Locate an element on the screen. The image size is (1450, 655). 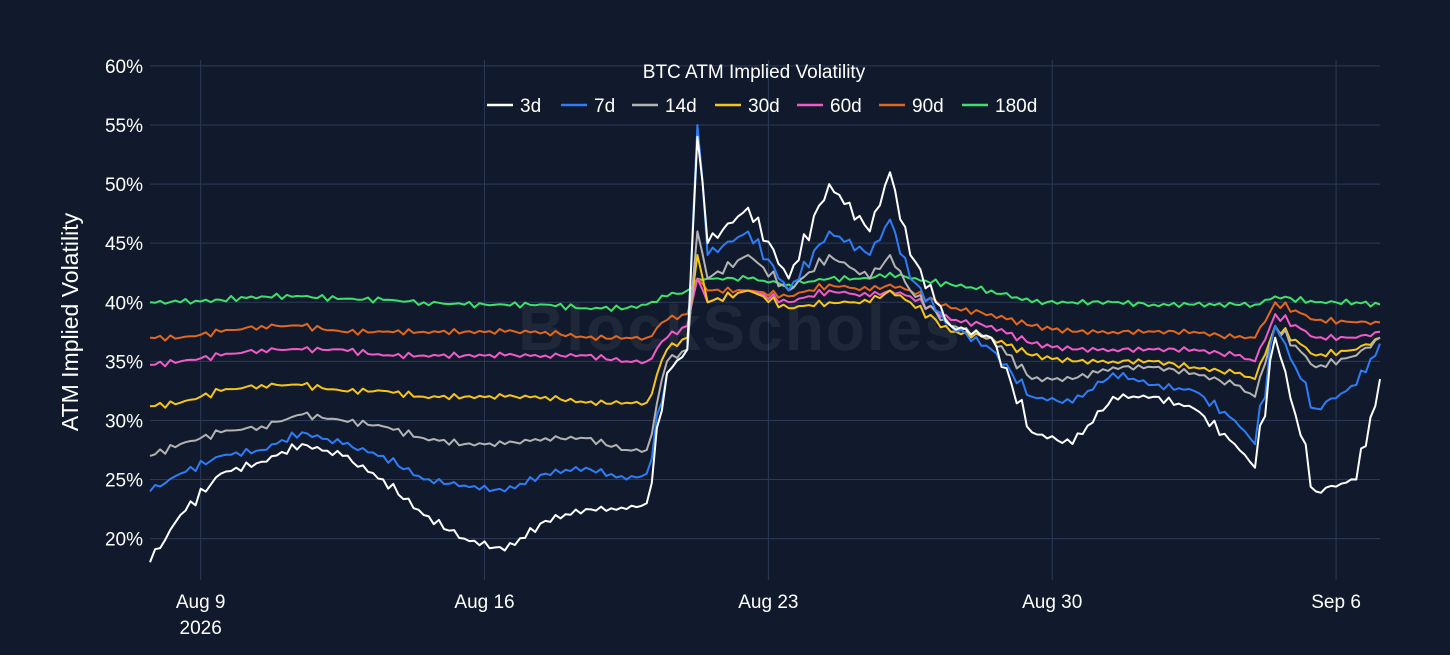
chart-title: BTC ATM Implied Volatility is located at coordinates (754, 72).